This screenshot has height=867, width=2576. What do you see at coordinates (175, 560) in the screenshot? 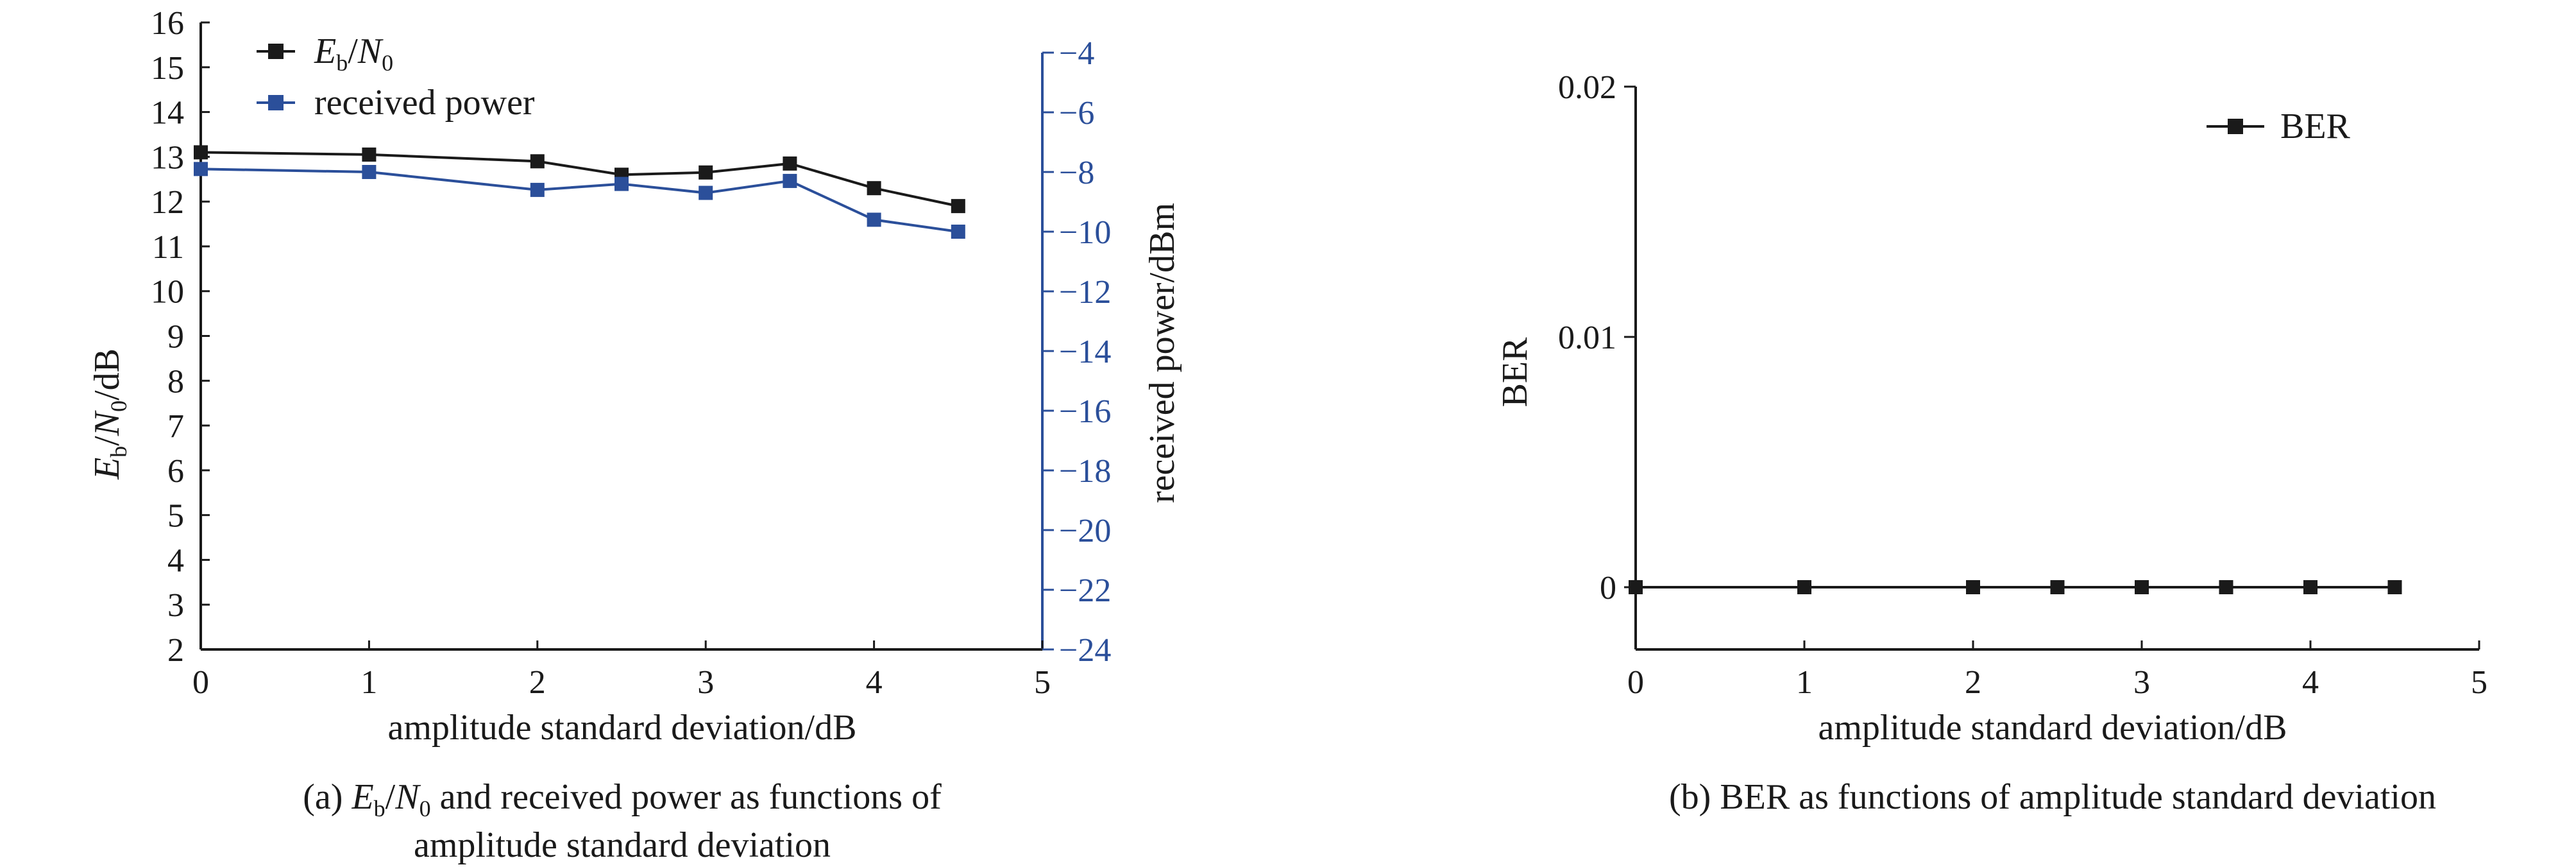
I see `y-tick-label: 4` at bounding box center [175, 560].